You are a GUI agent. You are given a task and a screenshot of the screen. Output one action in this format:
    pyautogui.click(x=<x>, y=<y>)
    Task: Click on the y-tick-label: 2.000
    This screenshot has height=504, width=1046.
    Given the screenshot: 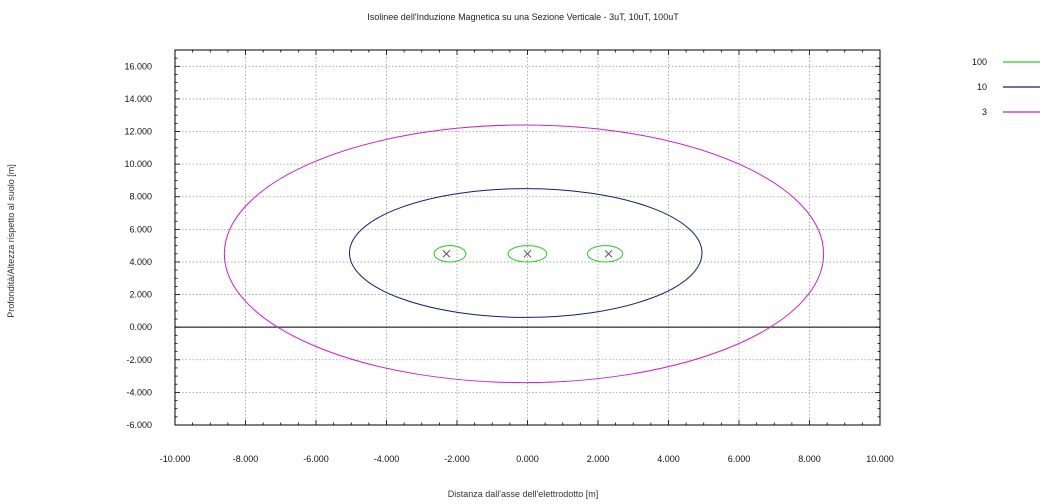 What is the action you would take?
    pyautogui.click(x=140, y=295)
    